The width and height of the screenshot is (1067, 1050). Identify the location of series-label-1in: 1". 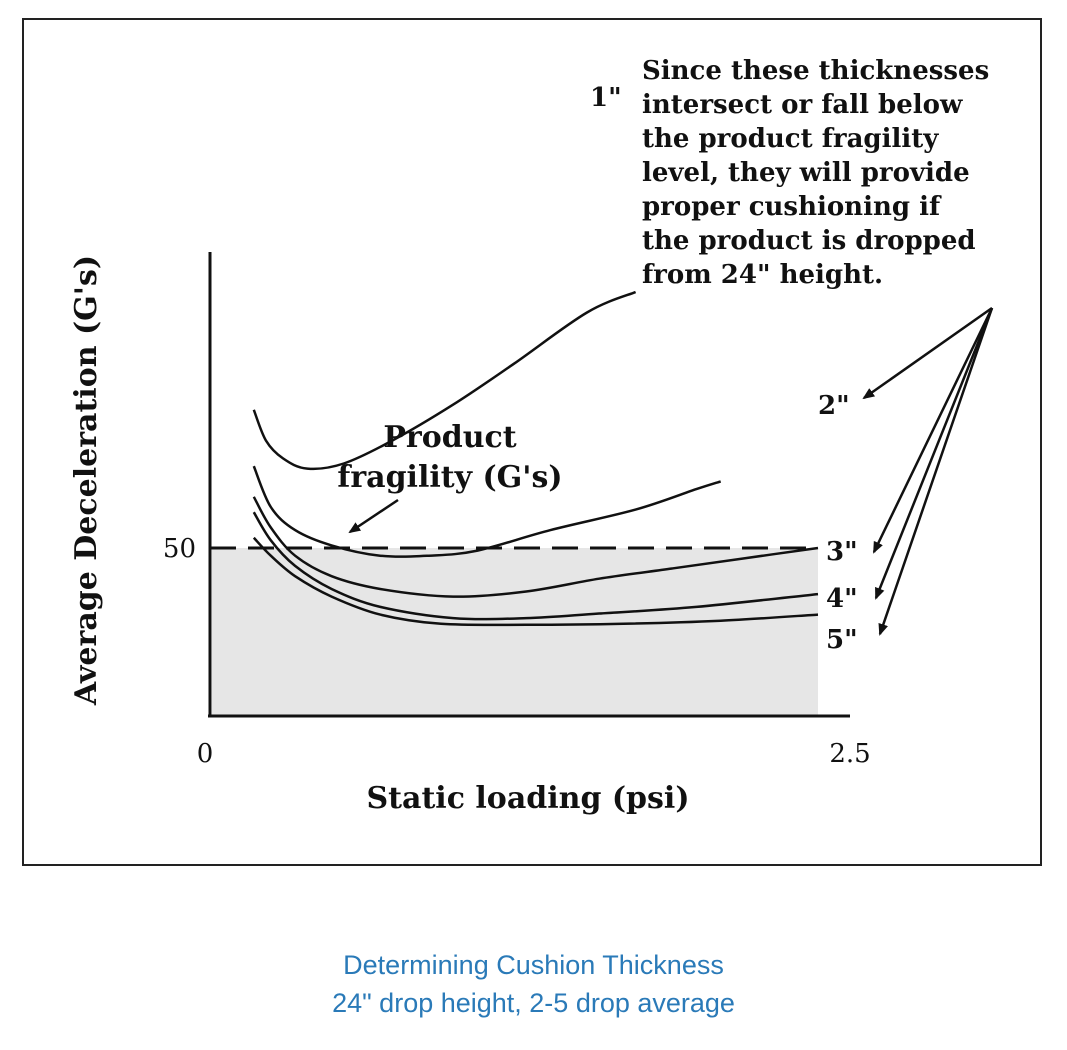
(606, 98).